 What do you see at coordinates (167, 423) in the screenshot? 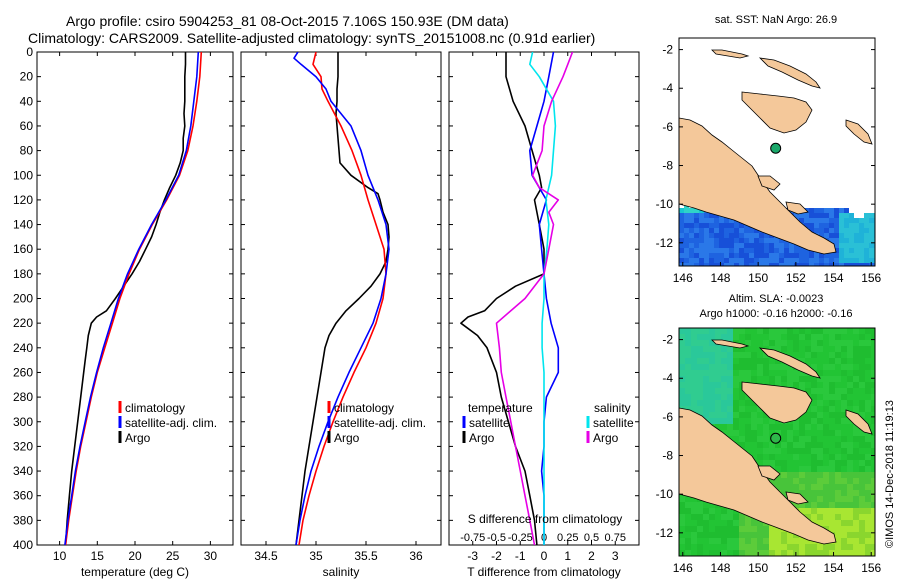
I see `temperature-legend: climatology satellite-adj. clim. Argo` at bounding box center [167, 423].